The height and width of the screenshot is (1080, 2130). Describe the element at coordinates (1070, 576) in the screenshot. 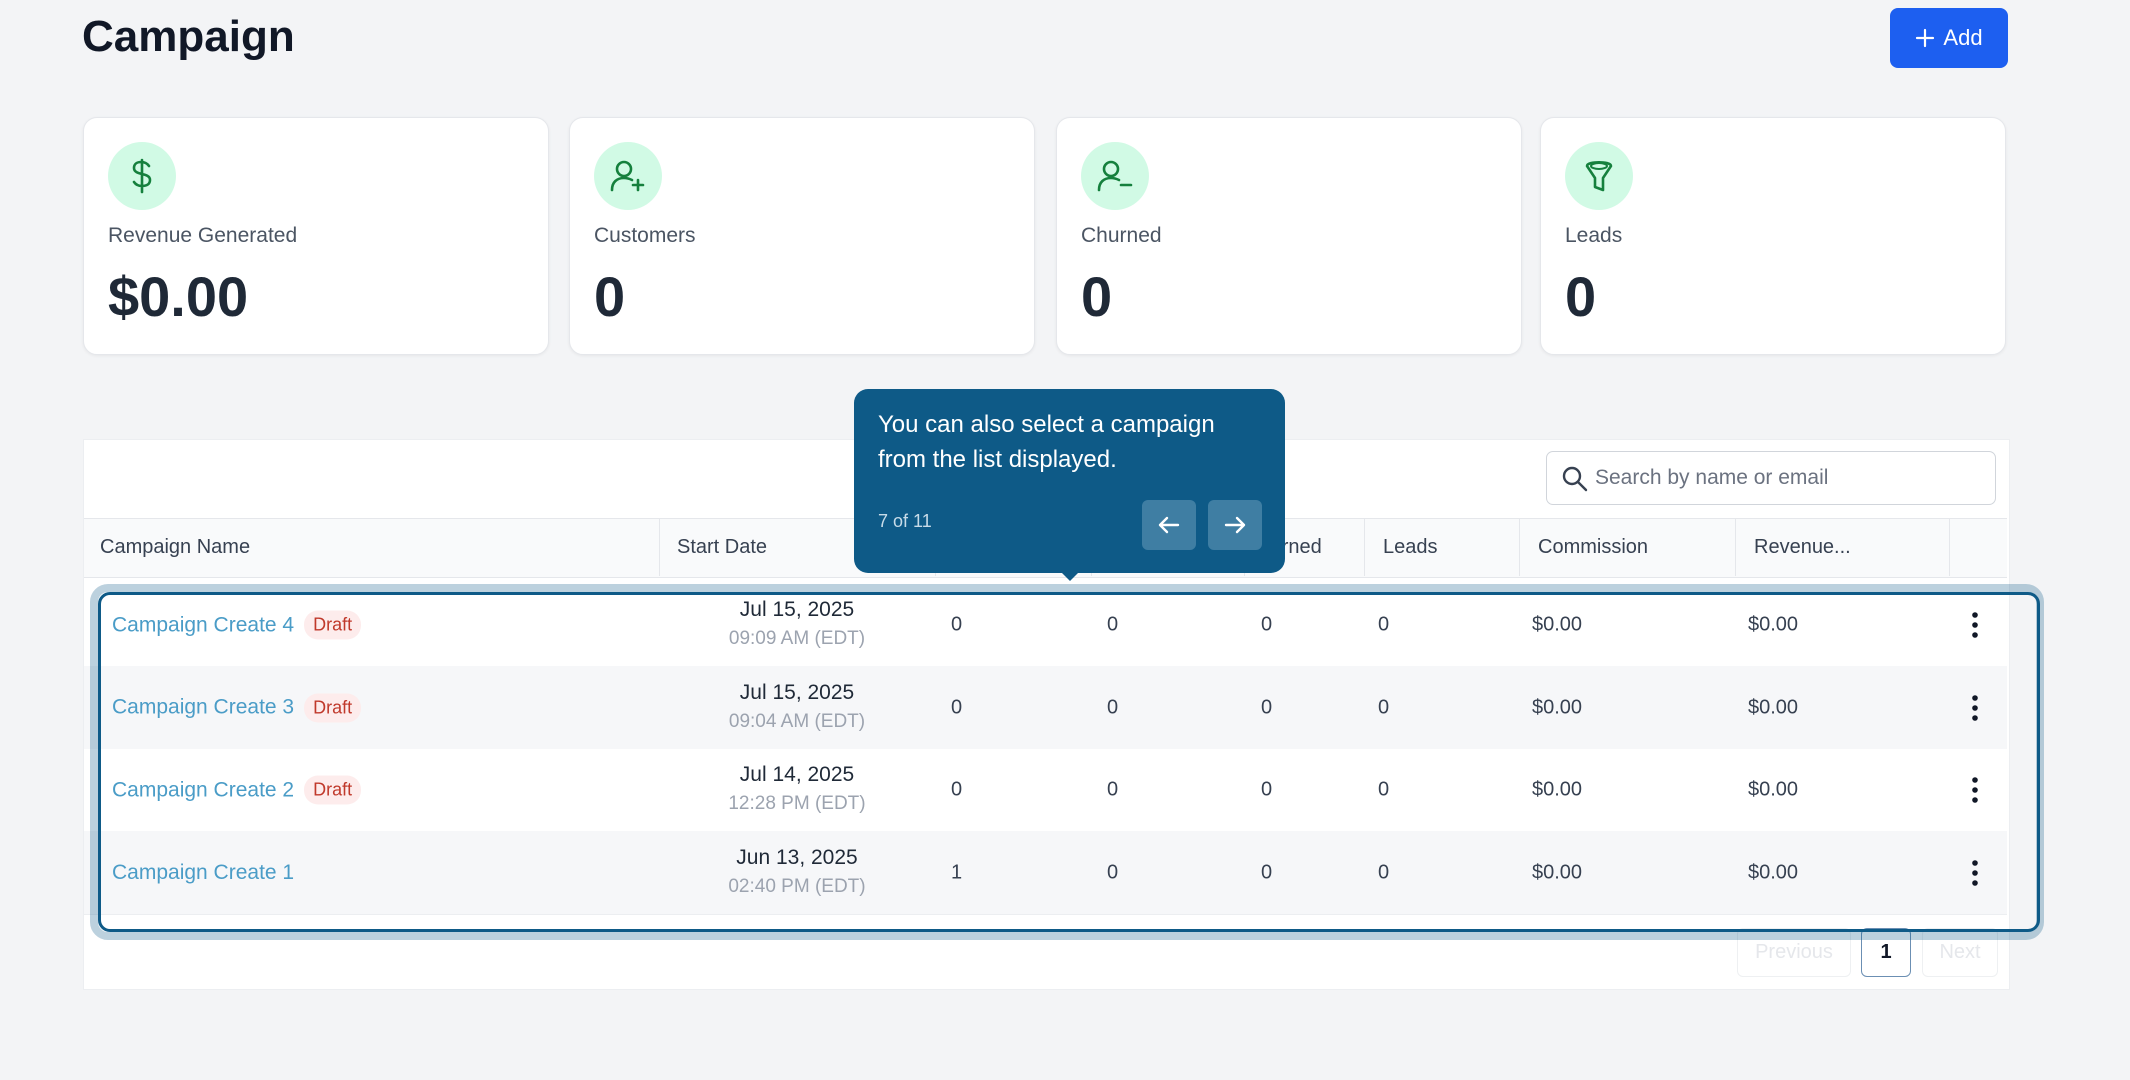

I see `tooltip-pointer` at that location.